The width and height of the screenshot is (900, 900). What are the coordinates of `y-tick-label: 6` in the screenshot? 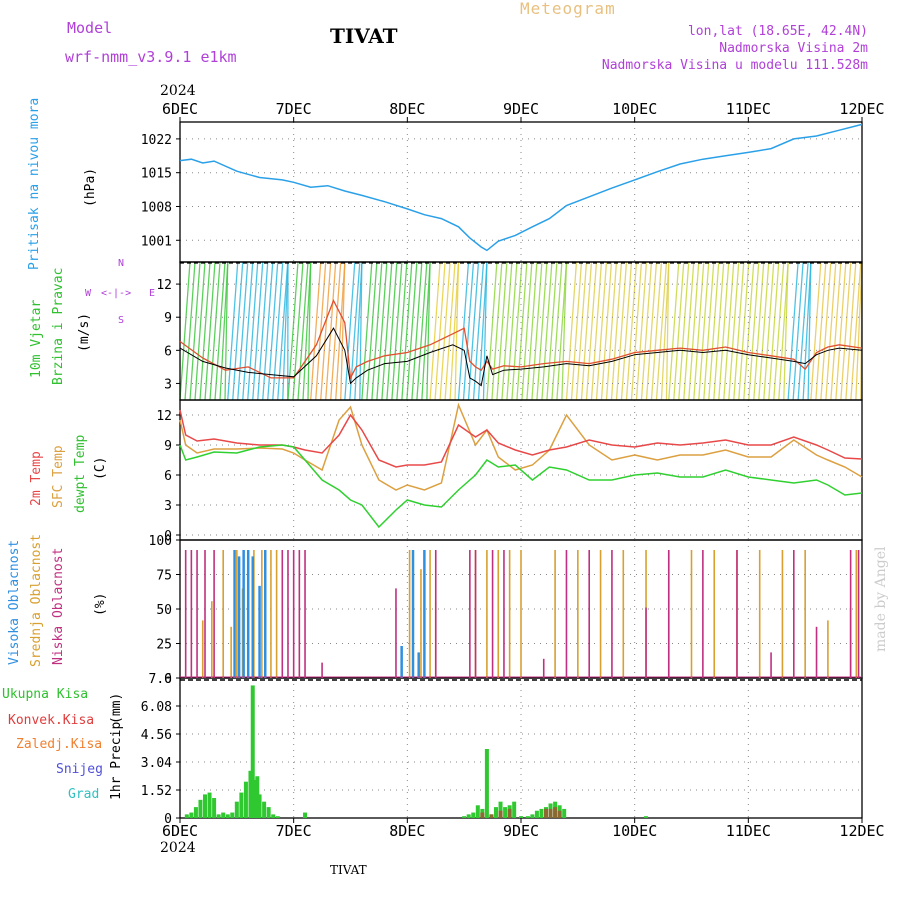 It's located at (168, 351).